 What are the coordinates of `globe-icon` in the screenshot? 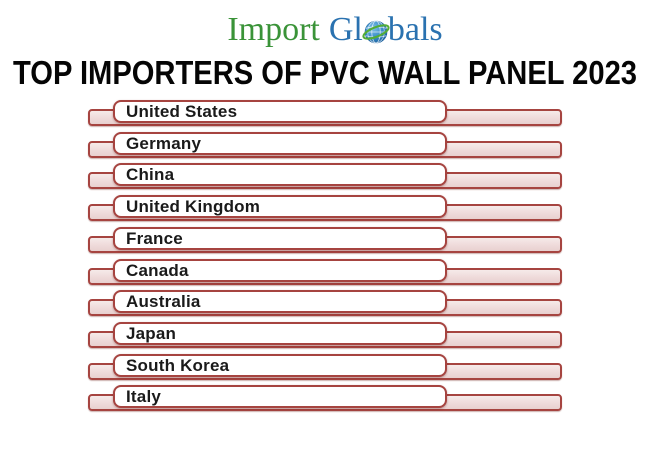 It's located at (376, 32).